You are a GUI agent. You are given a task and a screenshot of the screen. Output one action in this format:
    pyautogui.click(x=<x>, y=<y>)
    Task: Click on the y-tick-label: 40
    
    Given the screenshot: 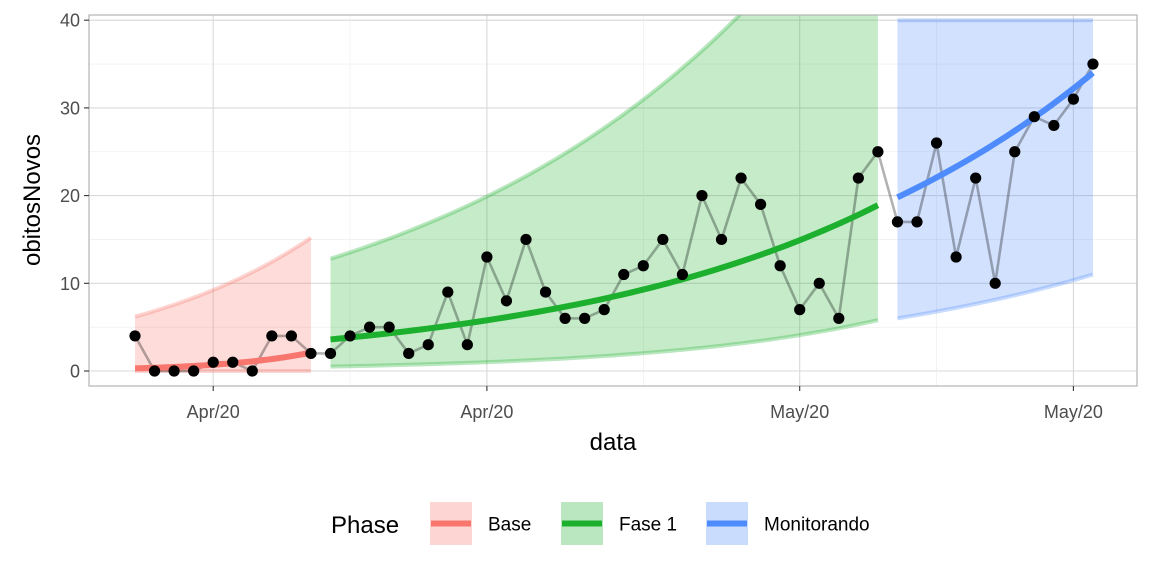 What is the action you would take?
    pyautogui.click(x=70, y=21)
    